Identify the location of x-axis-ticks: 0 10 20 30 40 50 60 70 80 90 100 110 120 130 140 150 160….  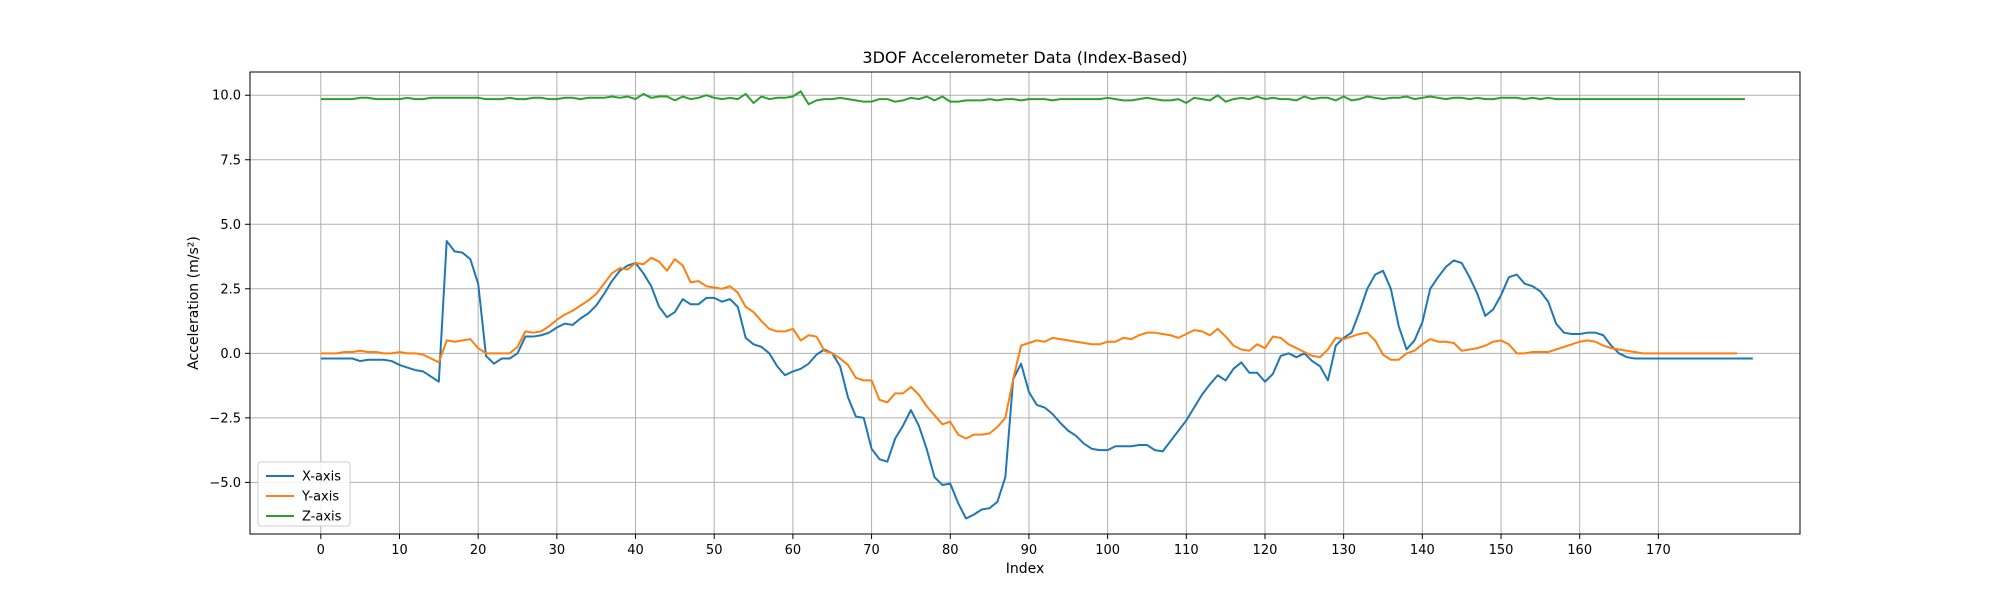
(994, 546).